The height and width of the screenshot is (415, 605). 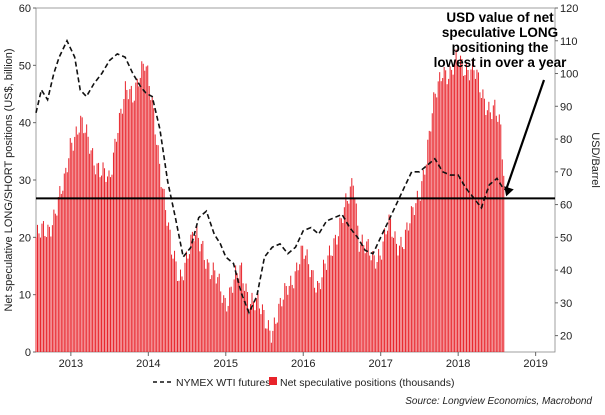 What do you see at coordinates (273, 381) in the screenshot?
I see `legend-red-marker` at bounding box center [273, 381].